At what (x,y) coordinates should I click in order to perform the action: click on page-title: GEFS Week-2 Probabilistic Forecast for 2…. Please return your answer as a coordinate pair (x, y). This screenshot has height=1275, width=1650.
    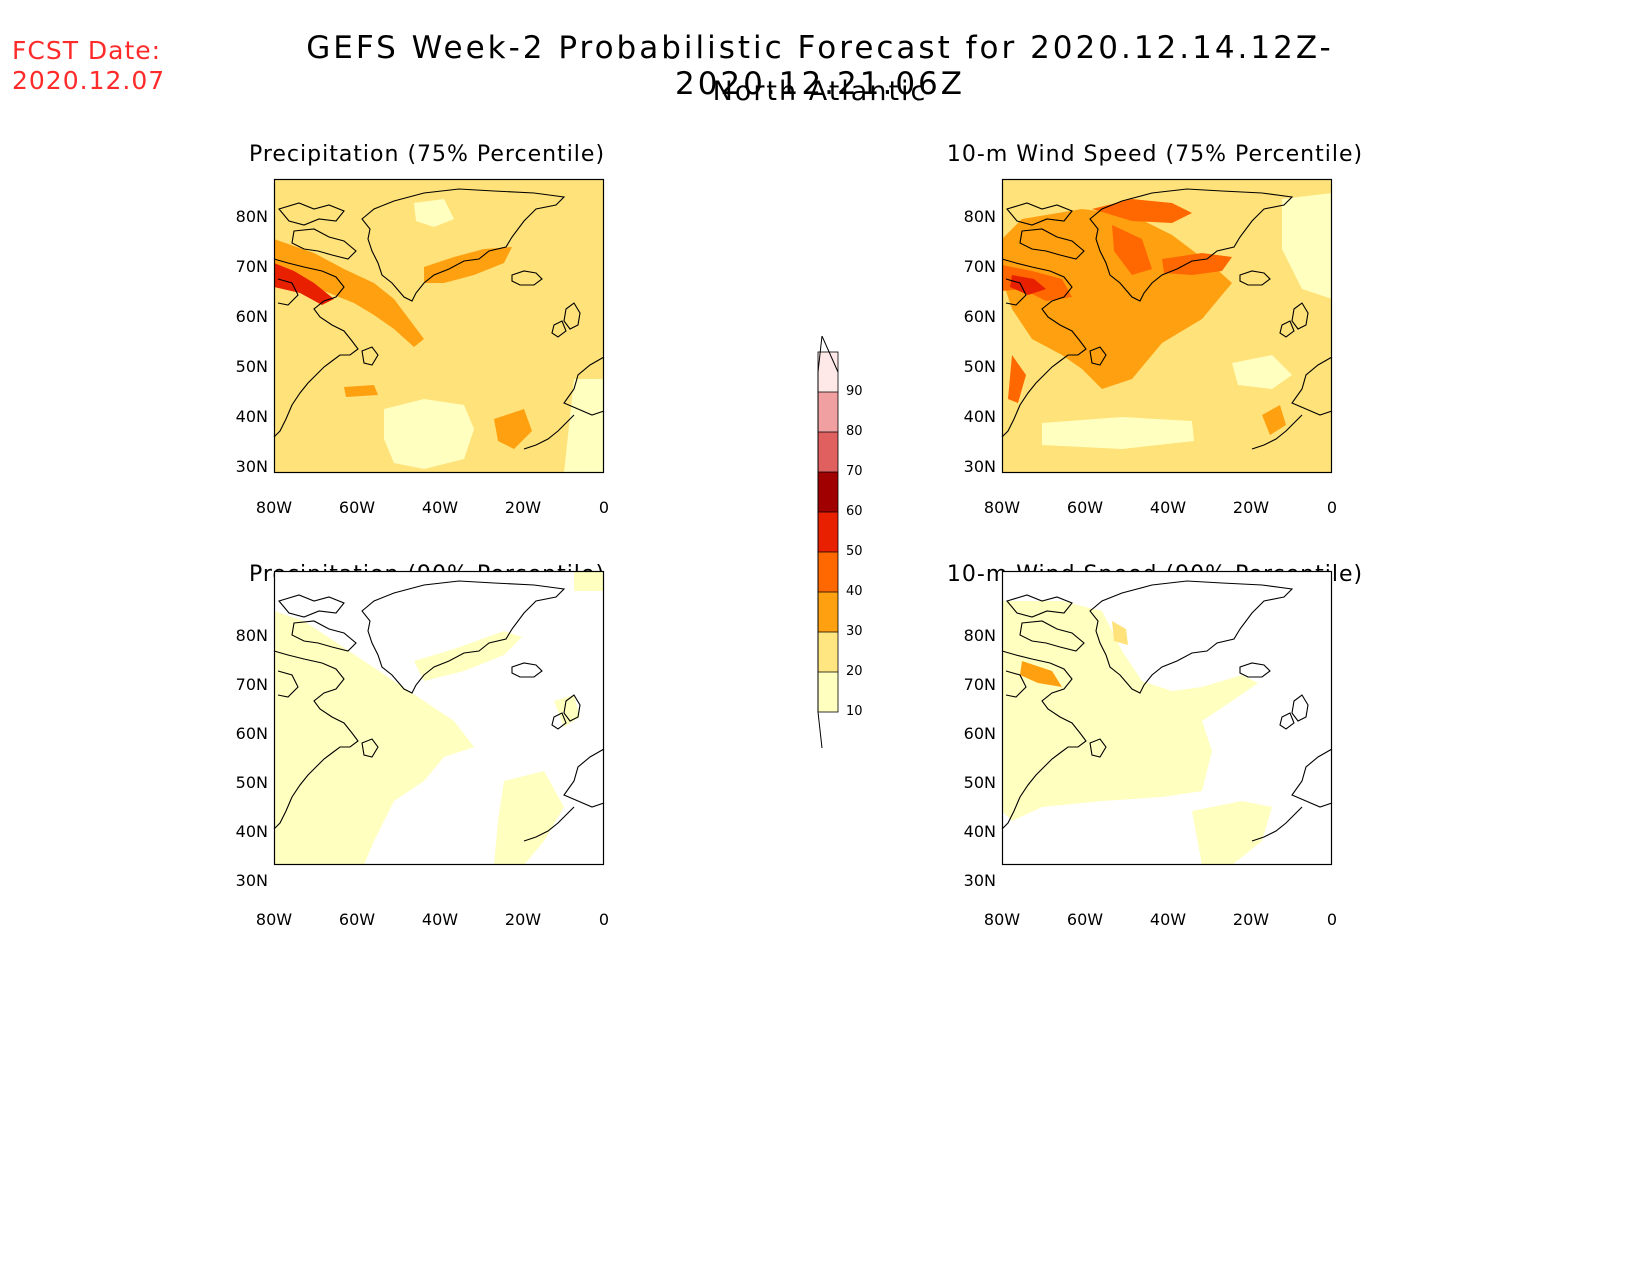
    Looking at the image, I should click on (820, 66).